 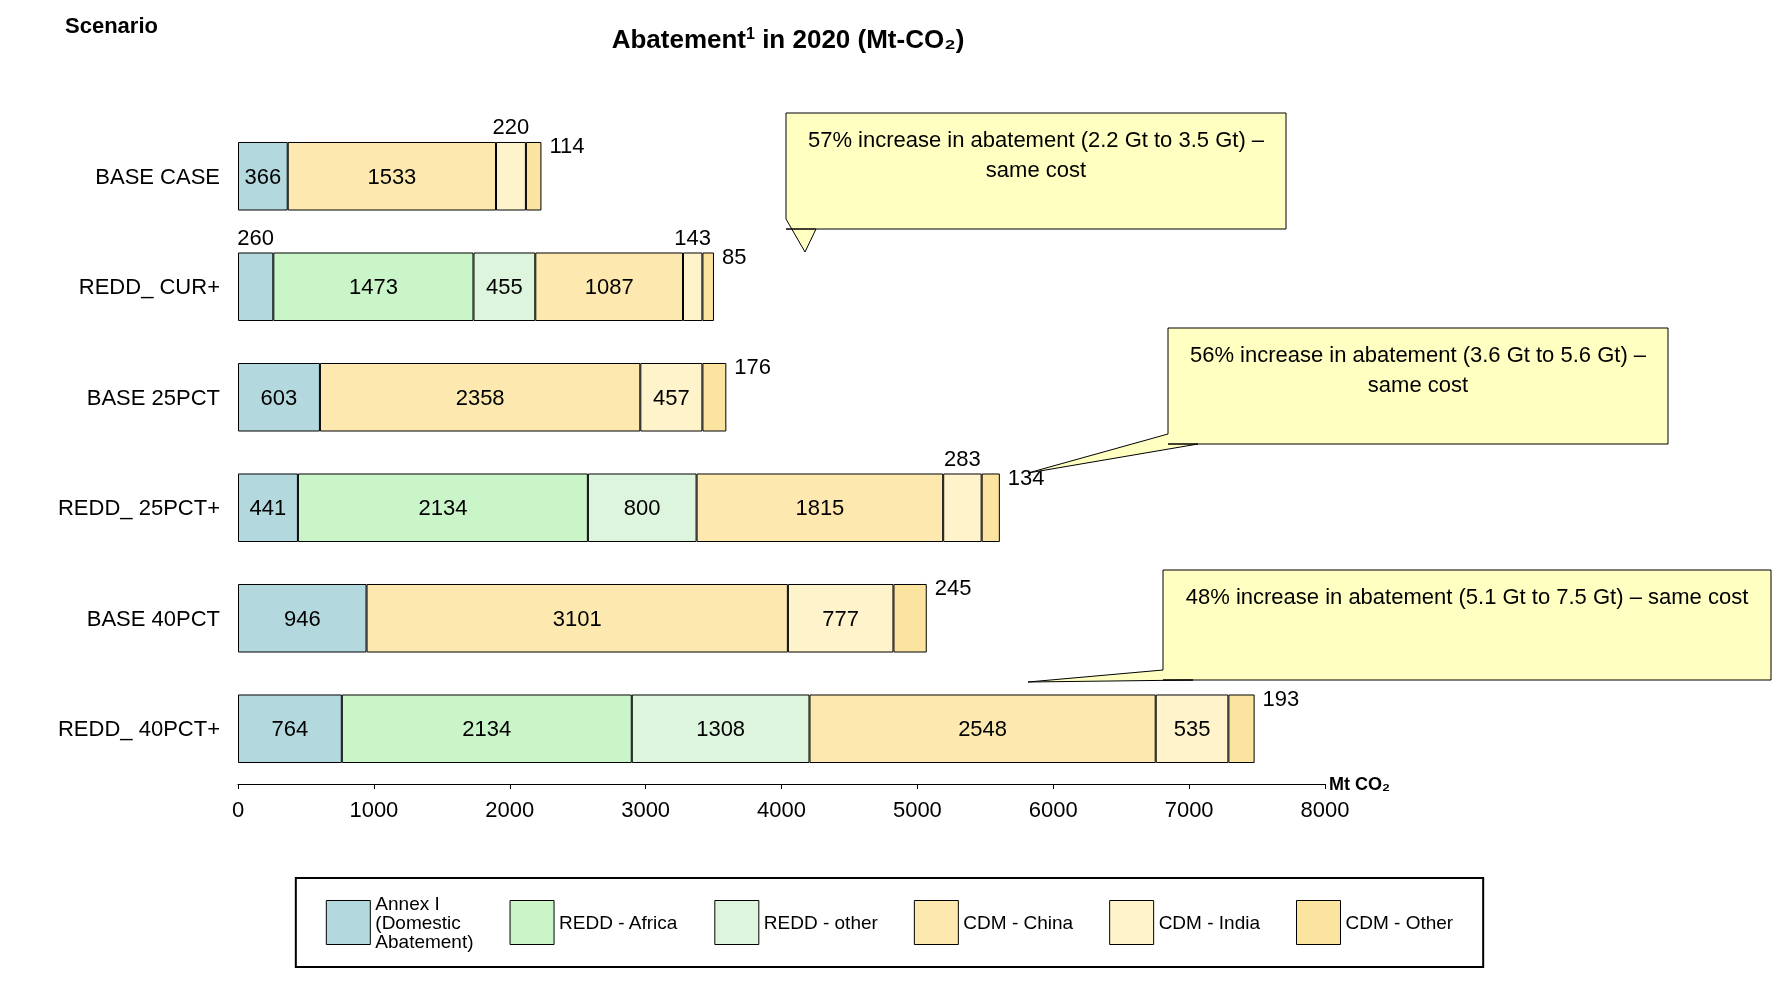 What do you see at coordinates (841, 618) in the screenshot?
I see `data-label: 777` at bounding box center [841, 618].